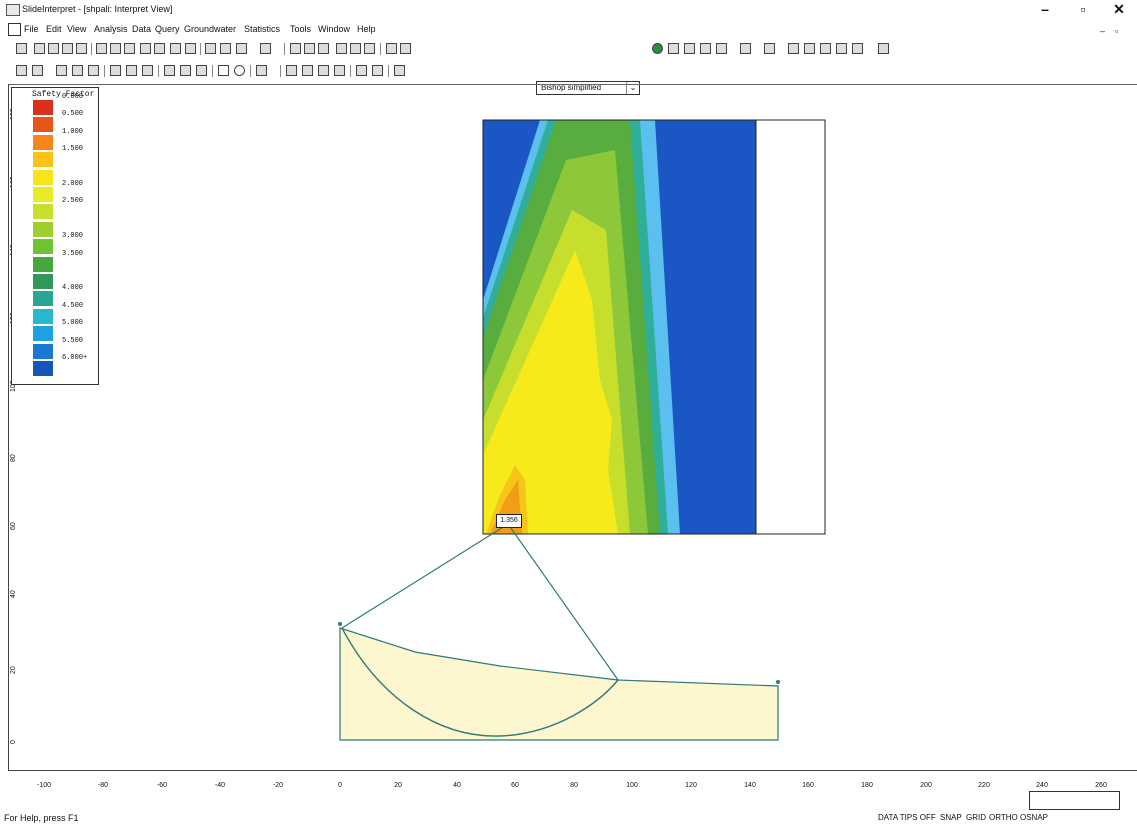 This screenshot has height=828, width=1137. What do you see at coordinates (355, 48) in the screenshot?
I see `zoom-extents-icon` at bounding box center [355, 48].